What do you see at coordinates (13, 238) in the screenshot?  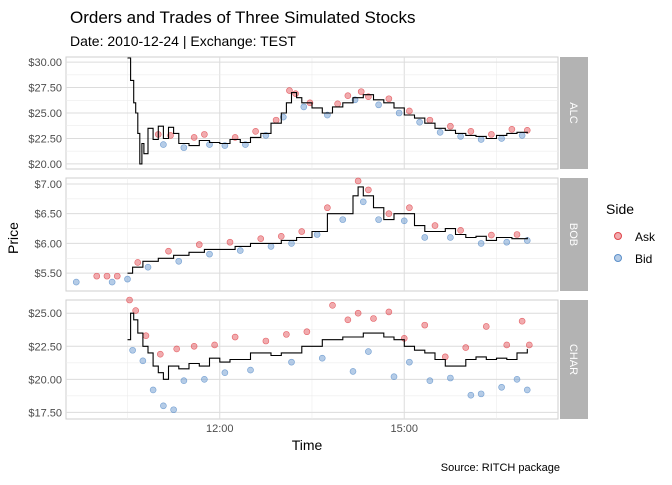 I see `y-axis-label: Price` at bounding box center [13, 238].